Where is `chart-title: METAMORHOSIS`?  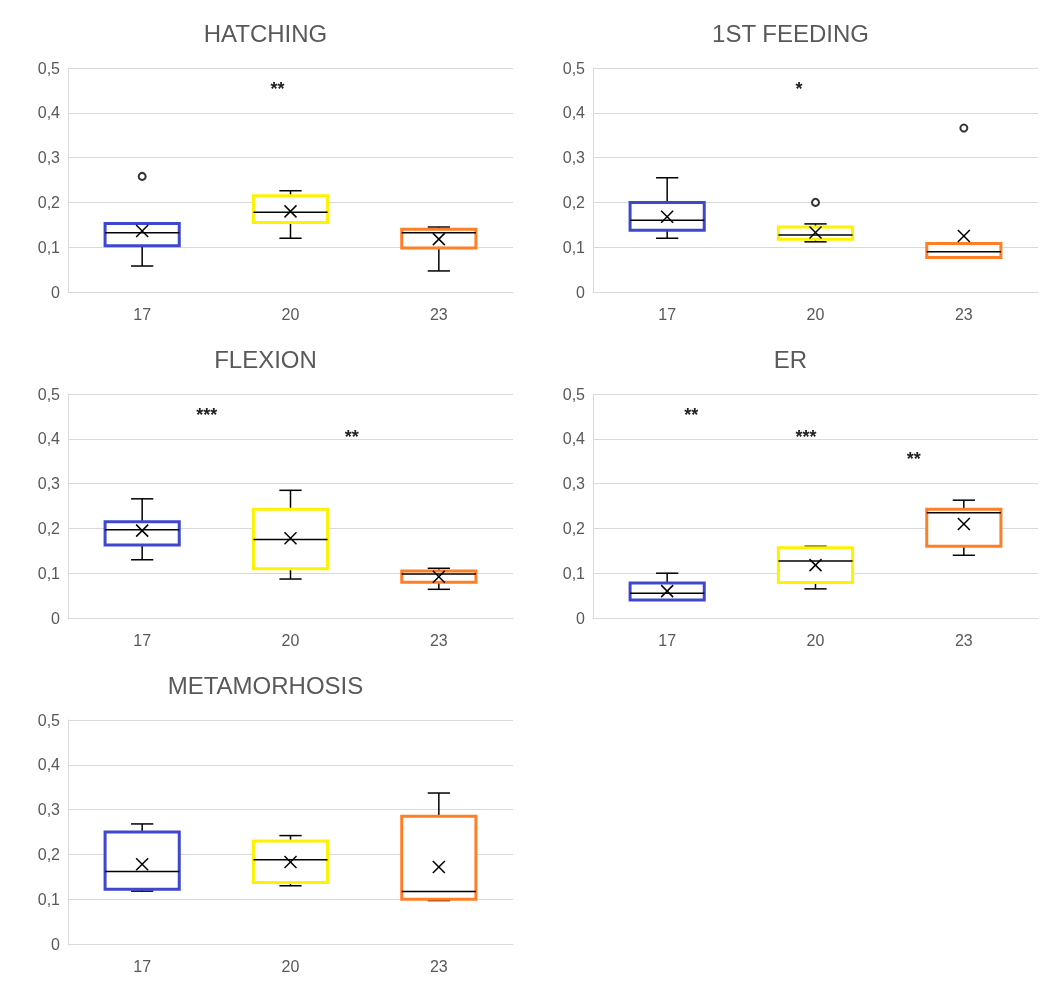 chart-title: METAMORHOSIS is located at coordinates (265, 685).